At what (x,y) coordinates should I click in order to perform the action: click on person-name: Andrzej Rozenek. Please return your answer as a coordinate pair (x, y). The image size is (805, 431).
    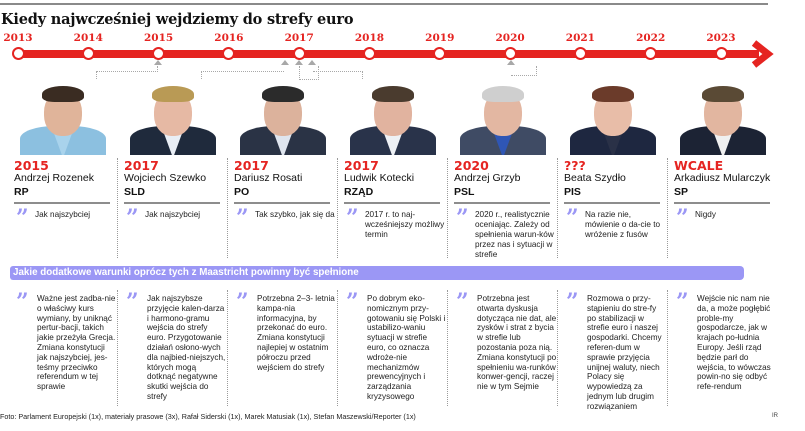
    Looking at the image, I should click on (54, 178).